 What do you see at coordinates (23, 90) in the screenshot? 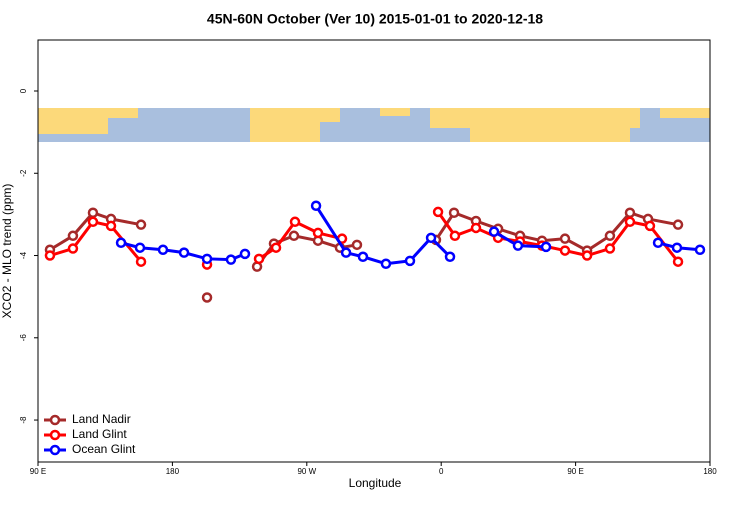
I see `y-tick-label: 0` at bounding box center [23, 90].